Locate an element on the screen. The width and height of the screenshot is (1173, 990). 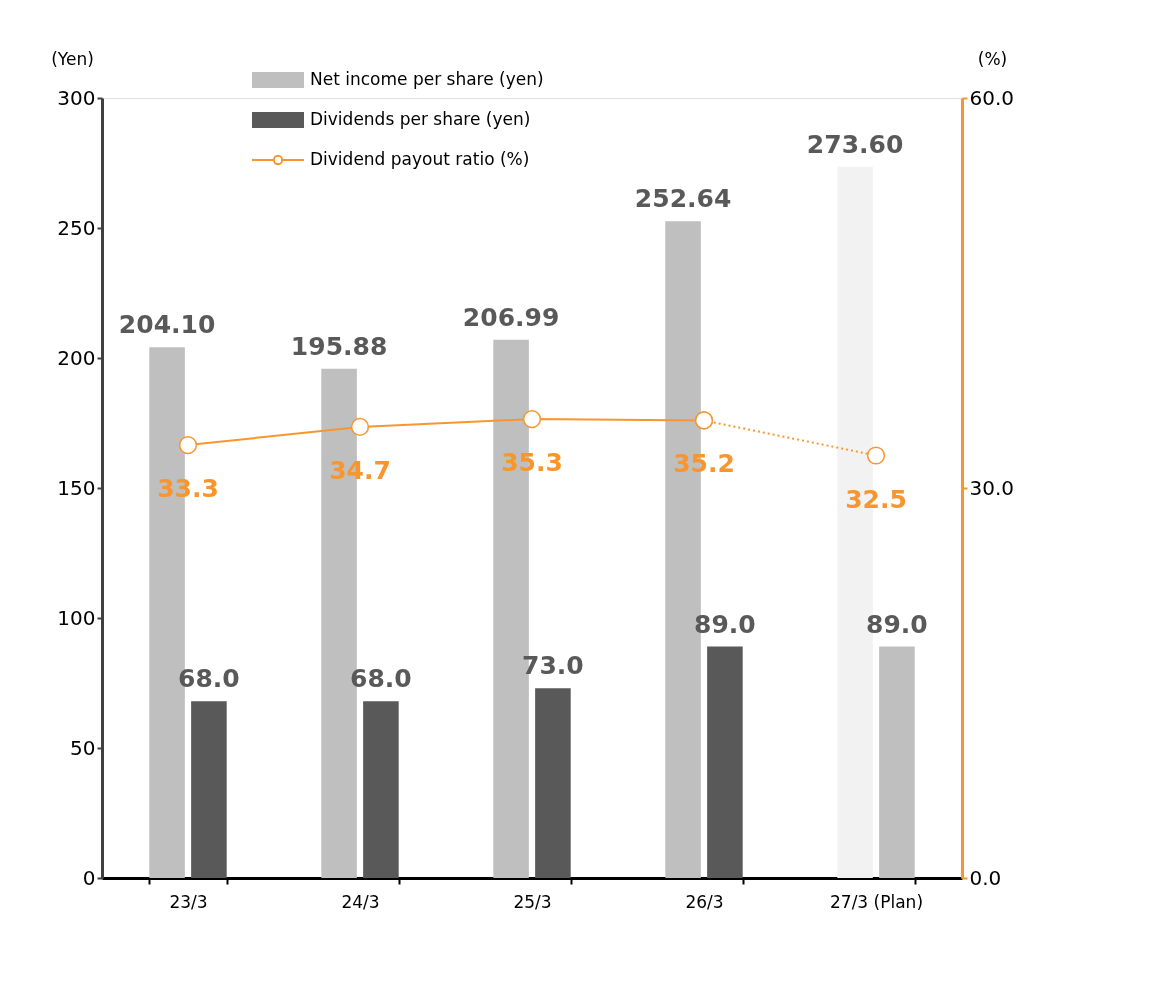
y-tick-label: 50 is located at coordinates (83, 747).